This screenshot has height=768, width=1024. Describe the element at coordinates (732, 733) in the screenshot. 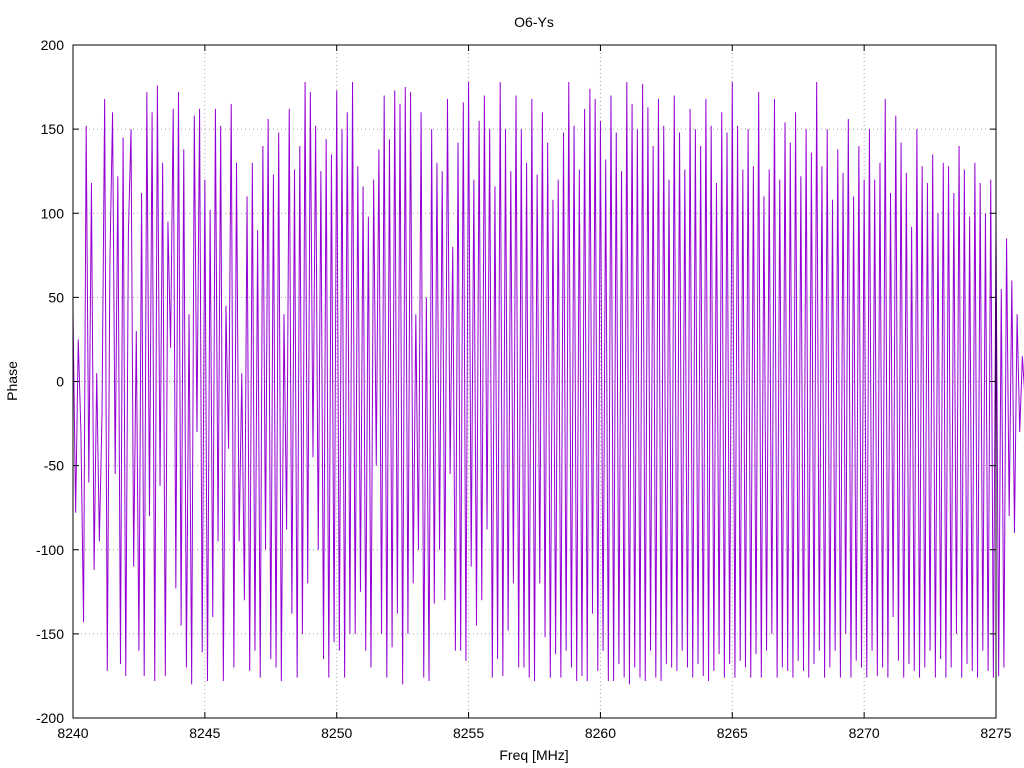

I see `x-tick-label: 8265` at that location.